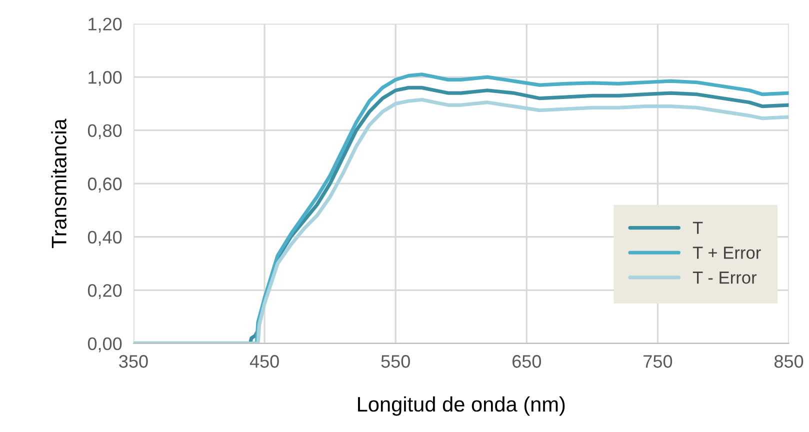 The height and width of the screenshot is (432, 809). I want to click on y-tick-label: 0,20, so click(105, 292).